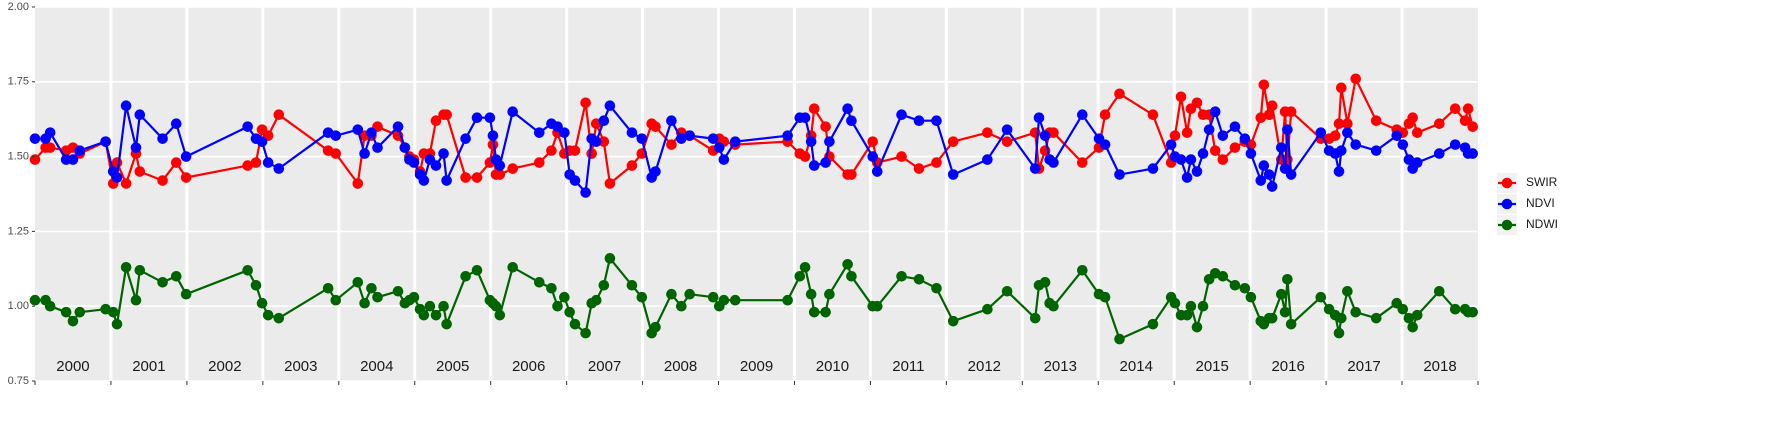 The width and height of the screenshot is (1773, 442). I want to click on facet-label: 2014, so click(1136, 366).